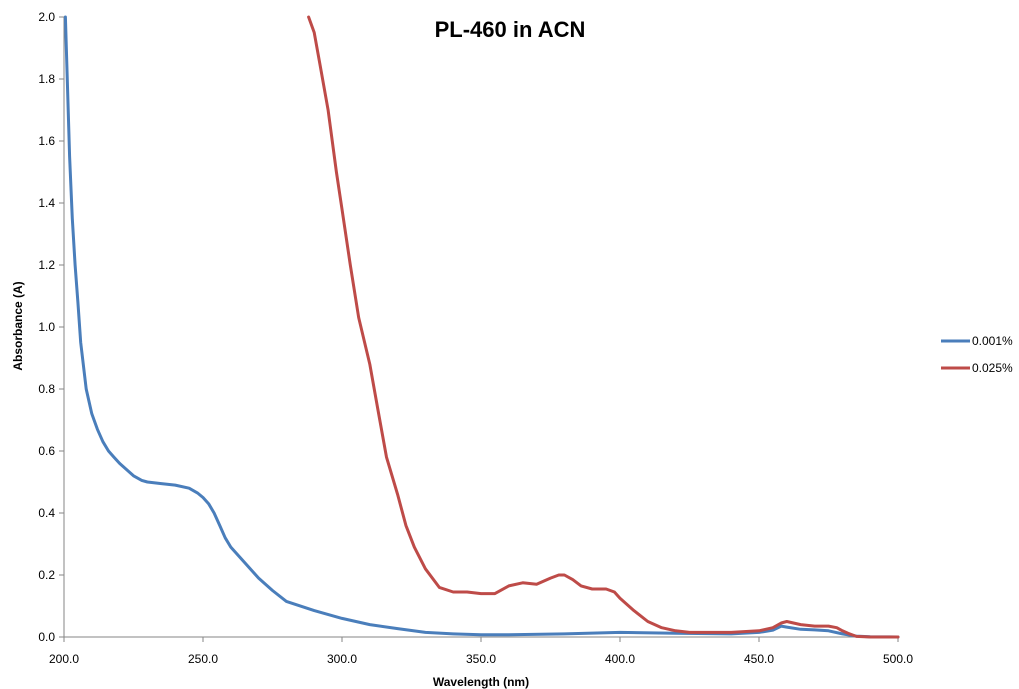  What do you see at coordinates (992, 368) in the screenshot?
I see `legend-label: 0.025%` at bounding box center [992, 368].